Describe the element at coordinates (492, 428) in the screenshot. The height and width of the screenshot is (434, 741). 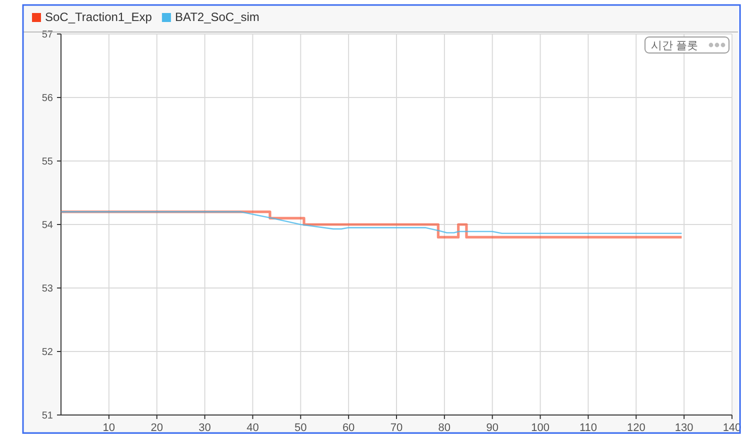
I see `x-tick-label: 90` at that location.